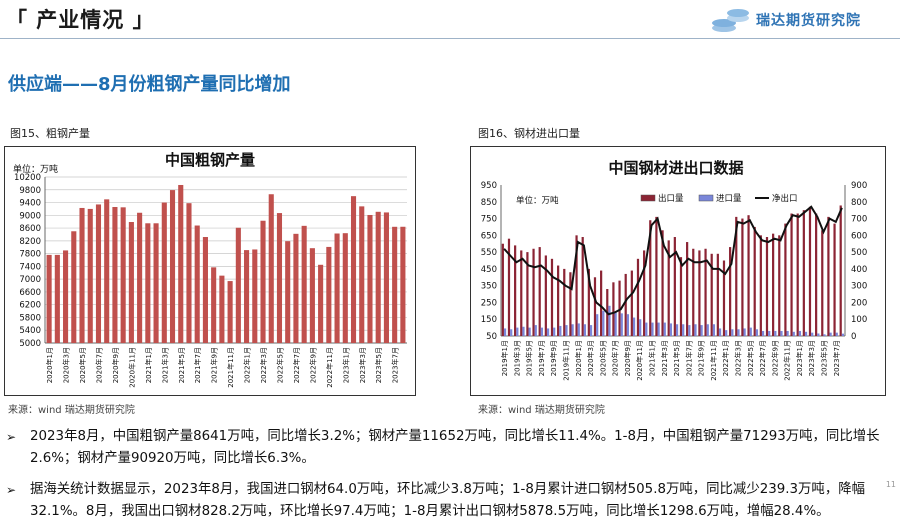 This screenshot has width=900, height=527. I want to click on brand-logo-block: 瑞达期货研究院, so click(796, 20).